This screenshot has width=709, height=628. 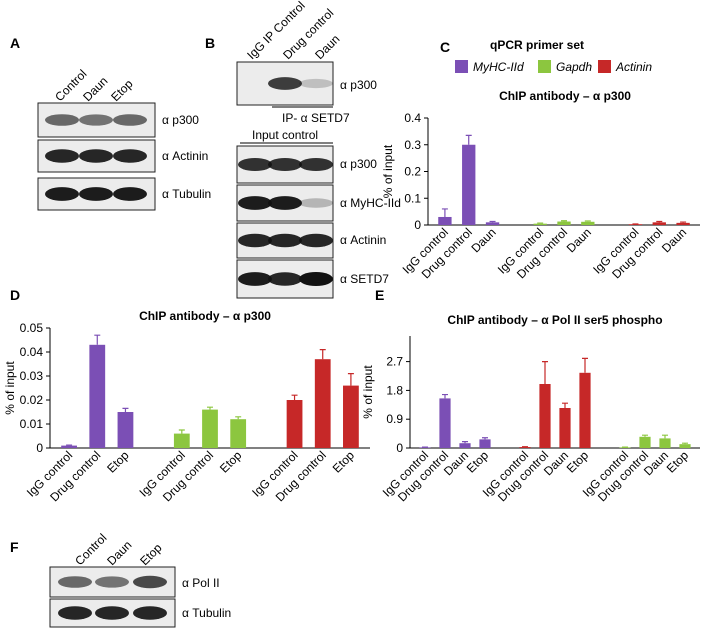 I want to click on legend-label: Gapdh, so click(x=574, y=67).